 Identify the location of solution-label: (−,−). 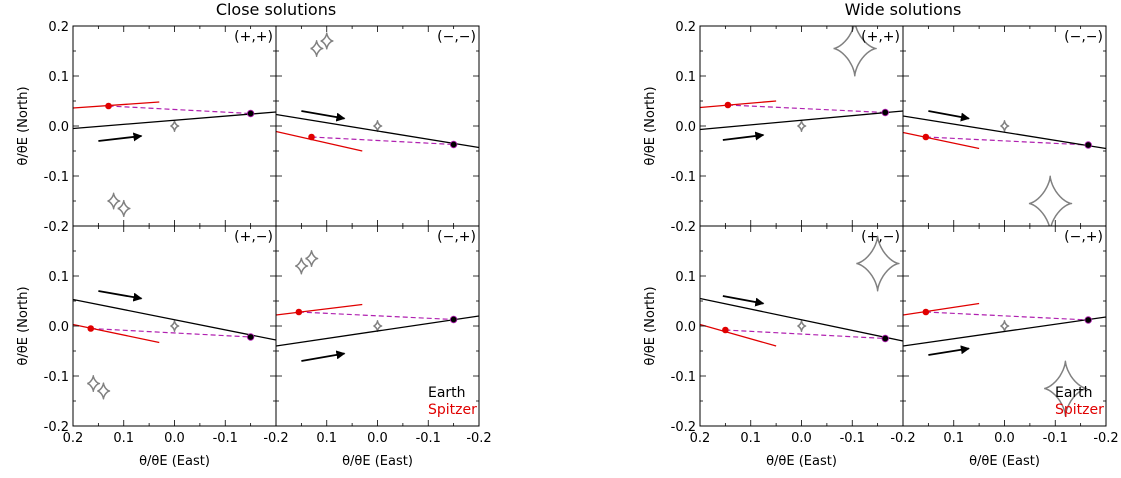
(456, 37).